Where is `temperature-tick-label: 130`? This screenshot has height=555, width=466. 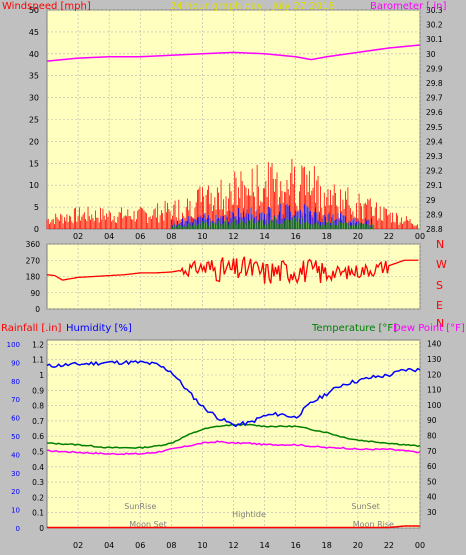
temperature-tick-label: 130 is located at coordinates (434, 359).